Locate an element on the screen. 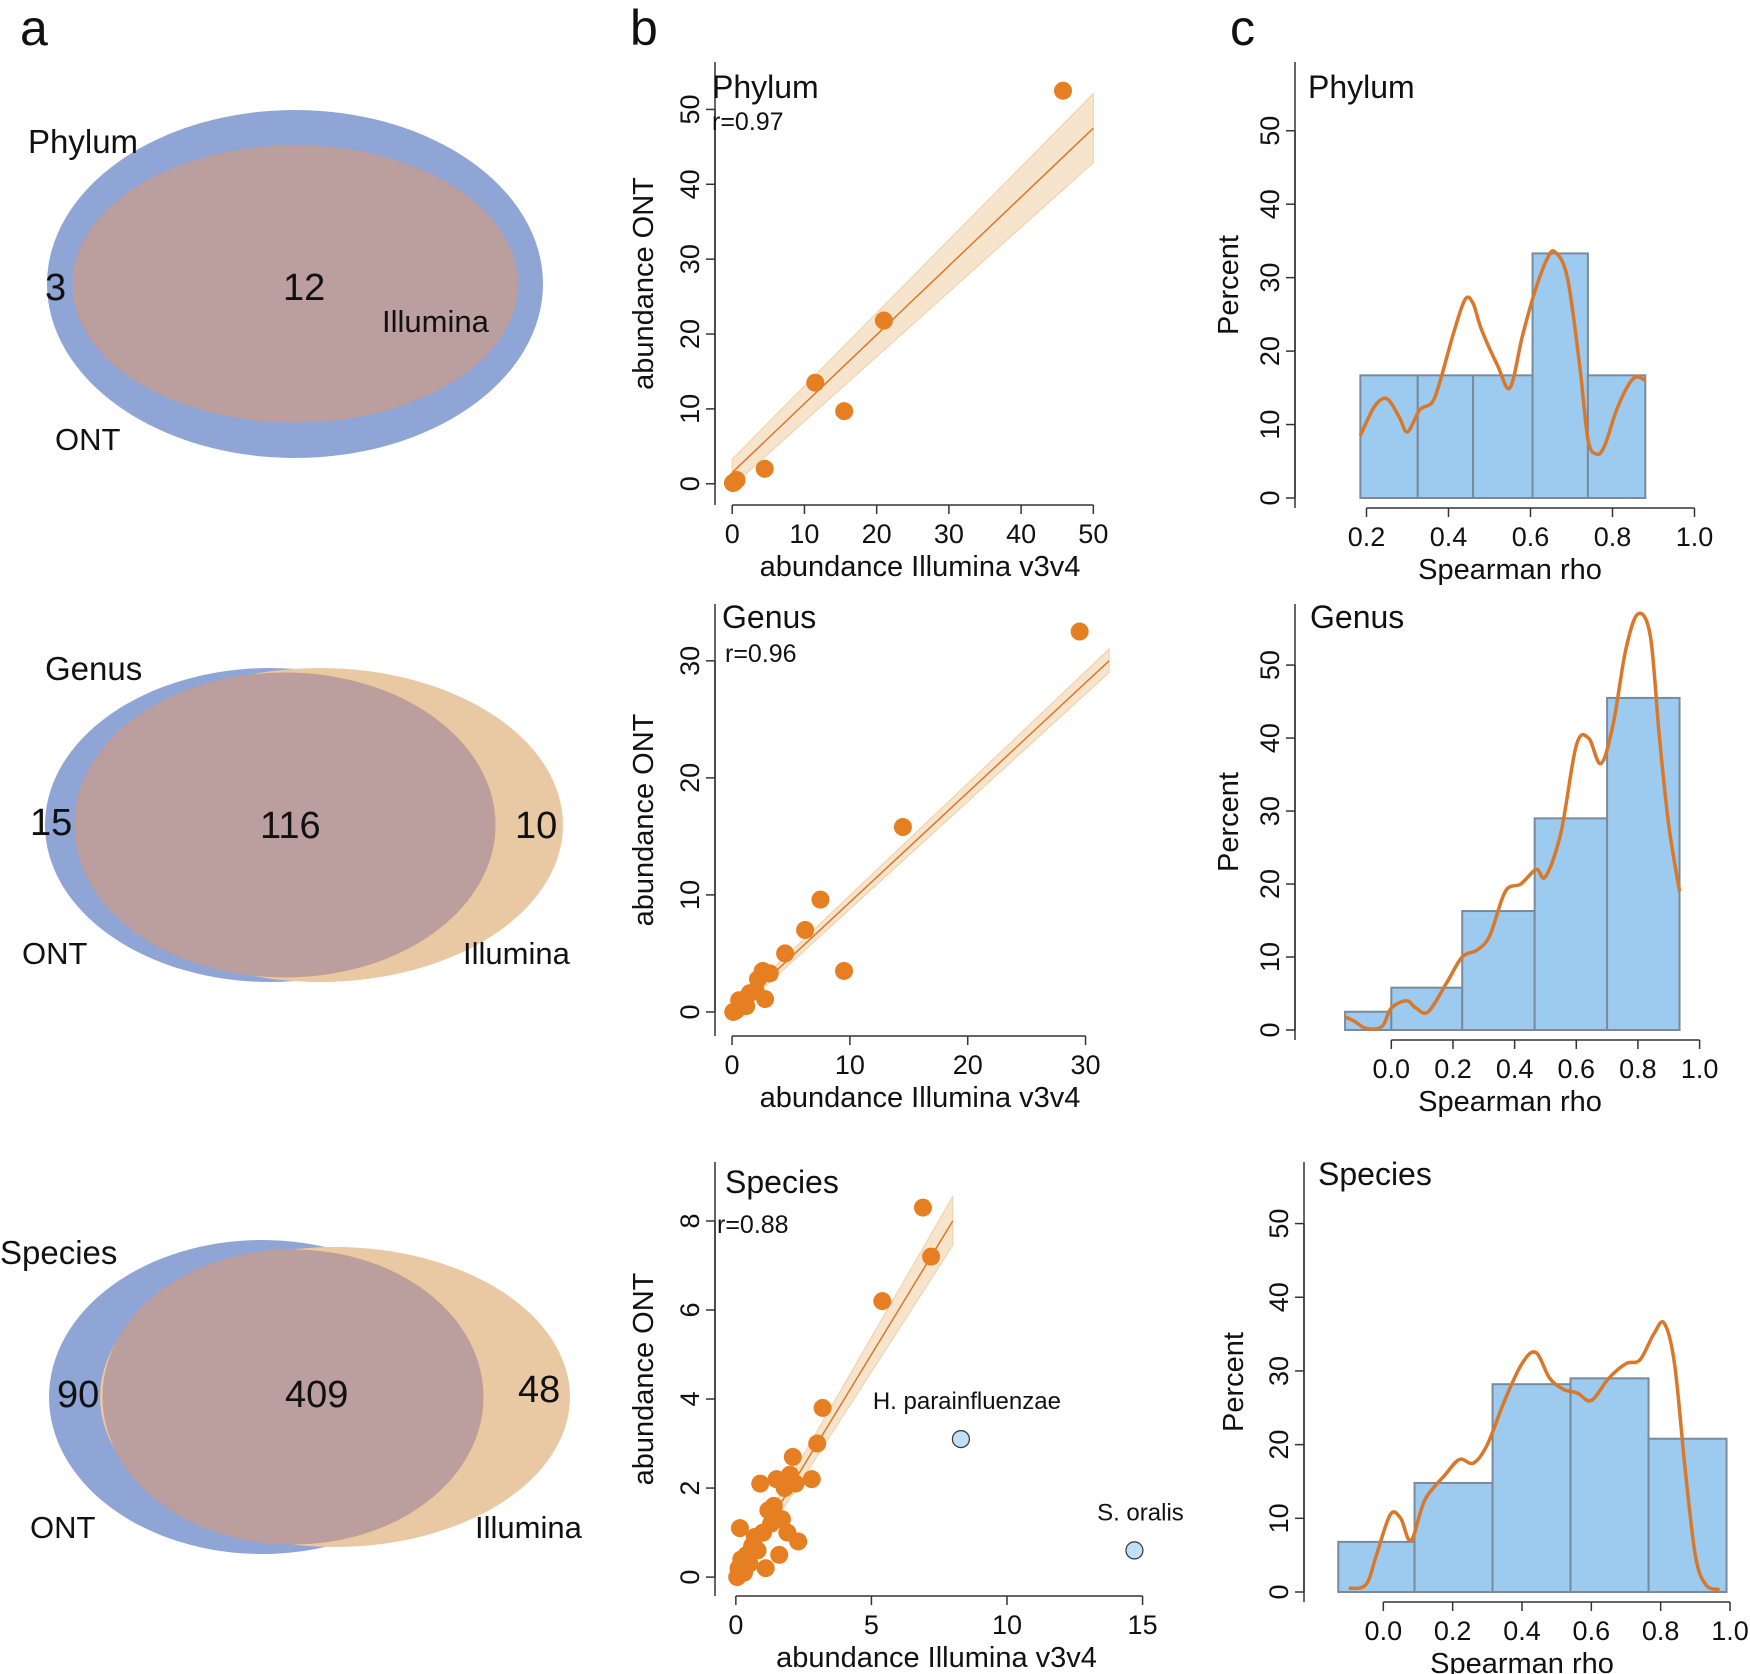 This screenshot has height=1674, width=1750. panel-letter-c: c is located at coordinates (1242, 28).